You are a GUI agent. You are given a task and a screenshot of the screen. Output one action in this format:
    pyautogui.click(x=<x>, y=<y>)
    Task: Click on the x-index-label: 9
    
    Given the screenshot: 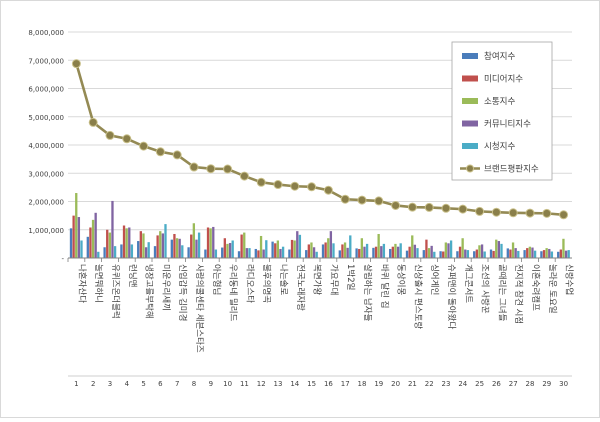 What is the action you would take?
    pyautogui.click(x=211, y=384)
    